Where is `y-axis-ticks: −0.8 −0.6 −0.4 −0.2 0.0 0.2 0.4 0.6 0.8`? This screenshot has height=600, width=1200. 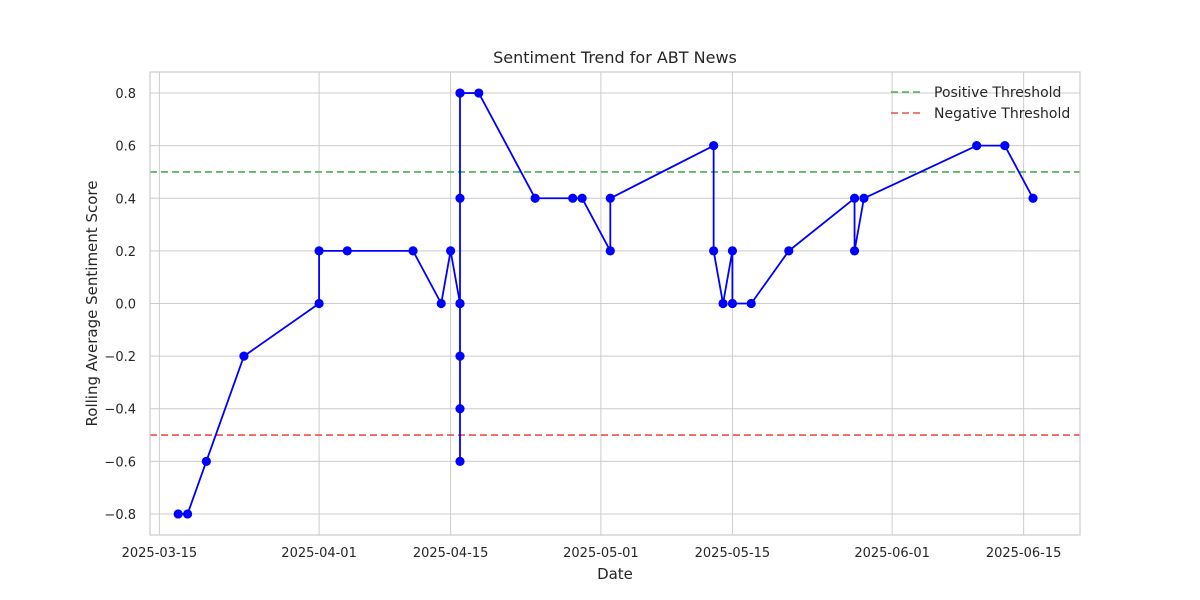 y-axis-ticks: −0.8 −0.6 −0.4 −0.2 0.0 0.2 0.4 0.6 0.8 is located at coordinates (120, 305).